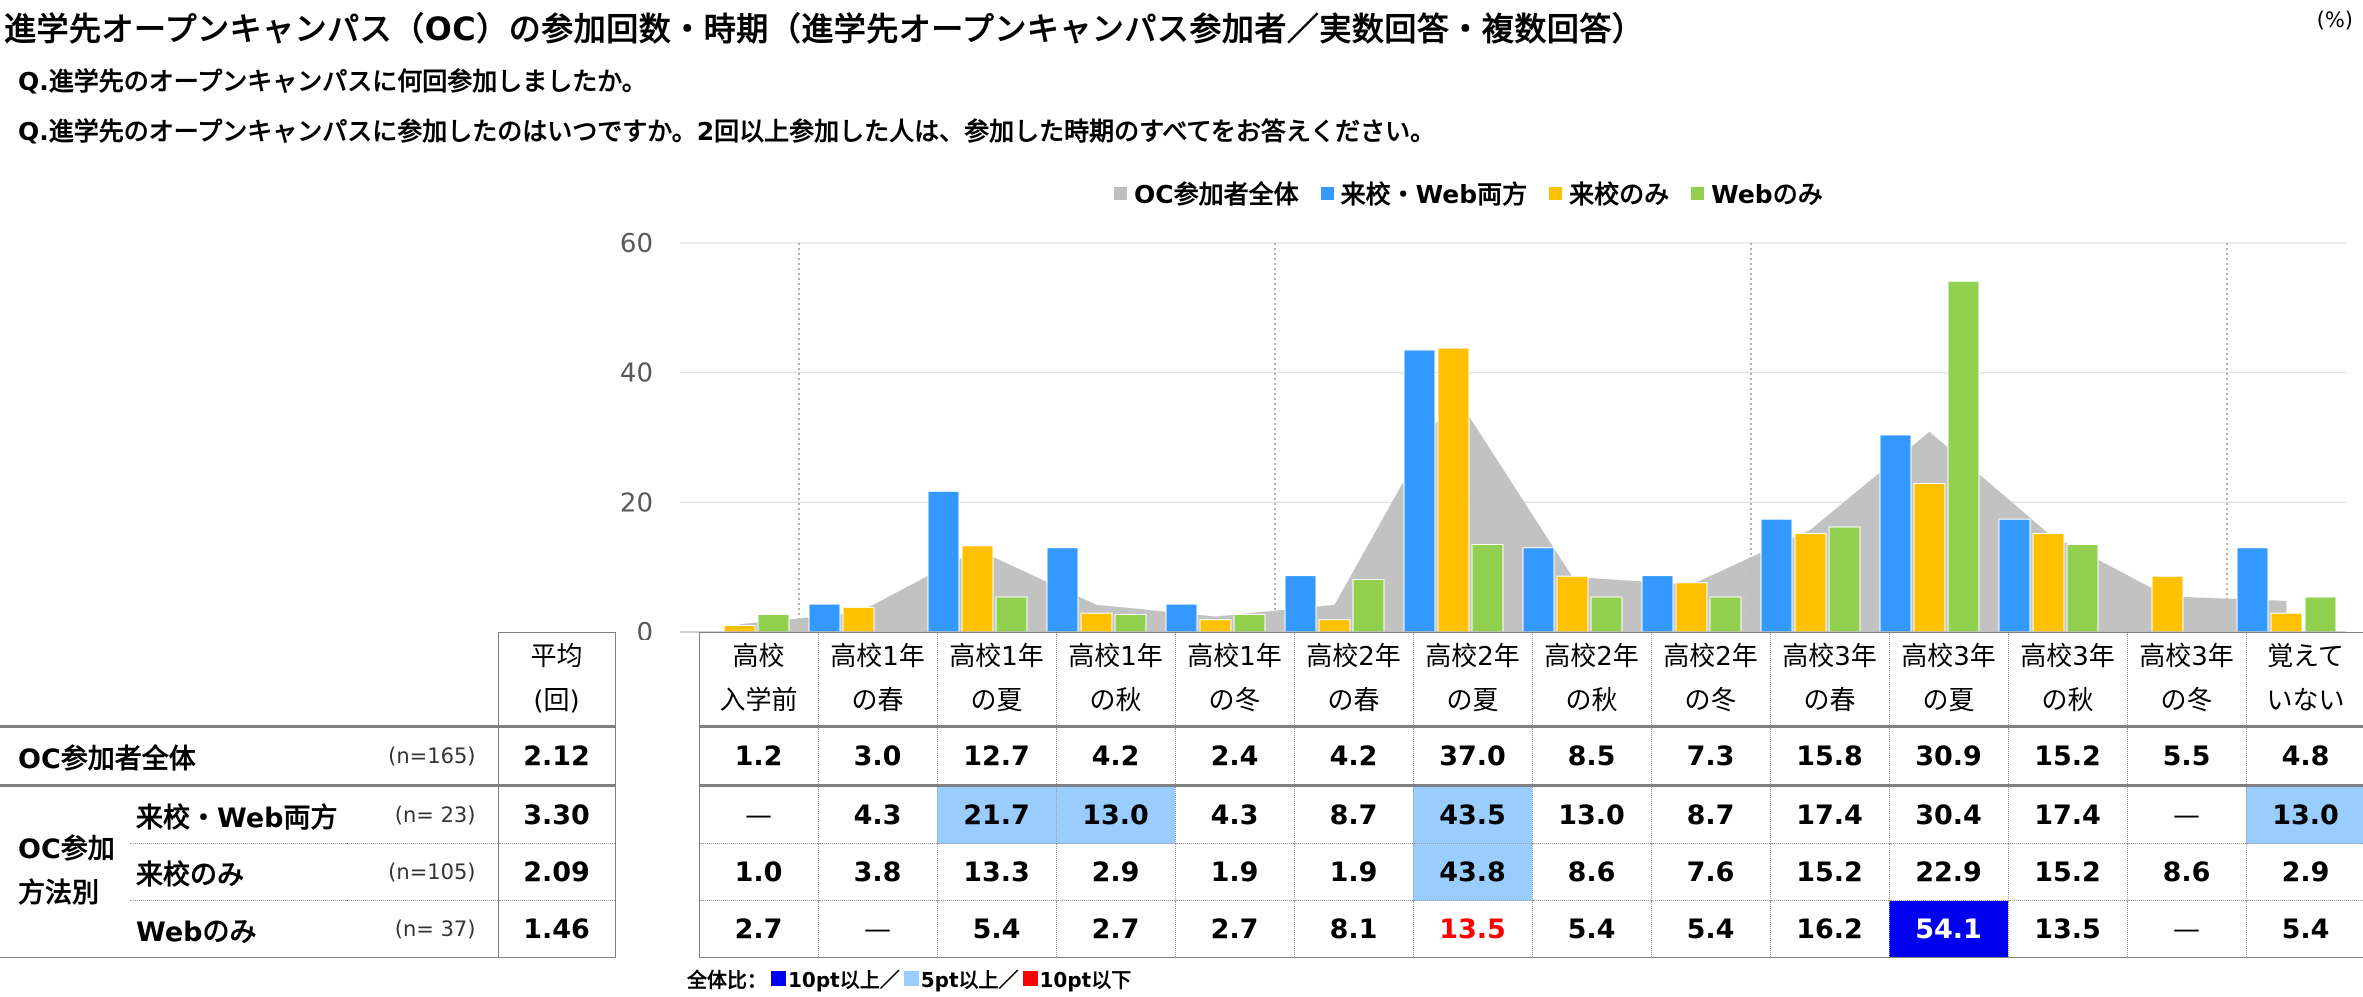  I want to click on header-average: 平均 (回), so click(556, 679).